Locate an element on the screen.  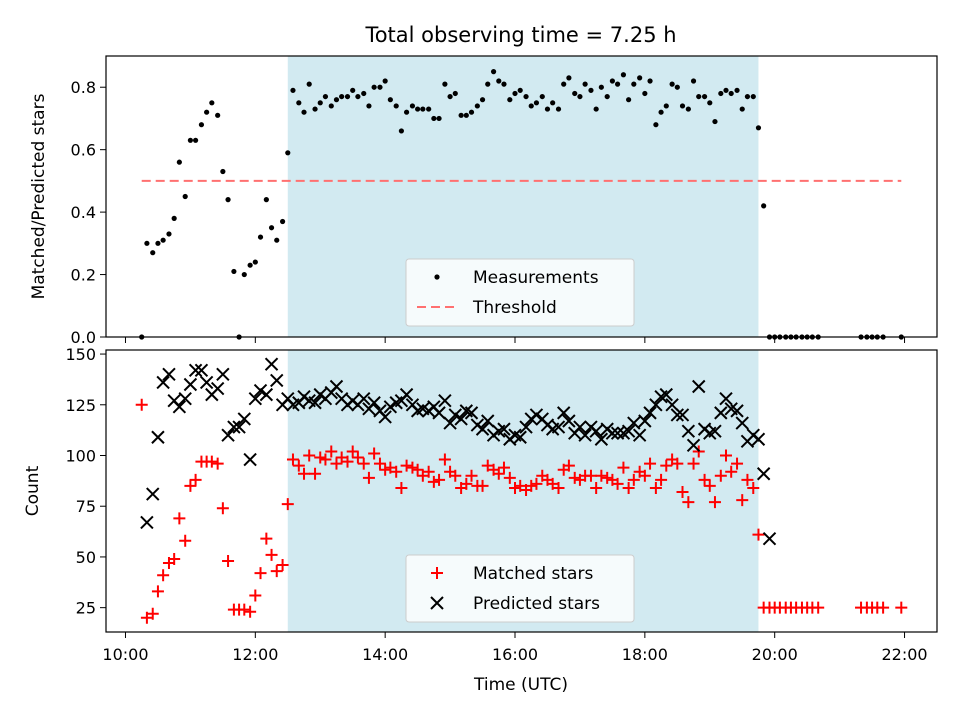
legend-predicted-marker is located at coordinates (437, 603).